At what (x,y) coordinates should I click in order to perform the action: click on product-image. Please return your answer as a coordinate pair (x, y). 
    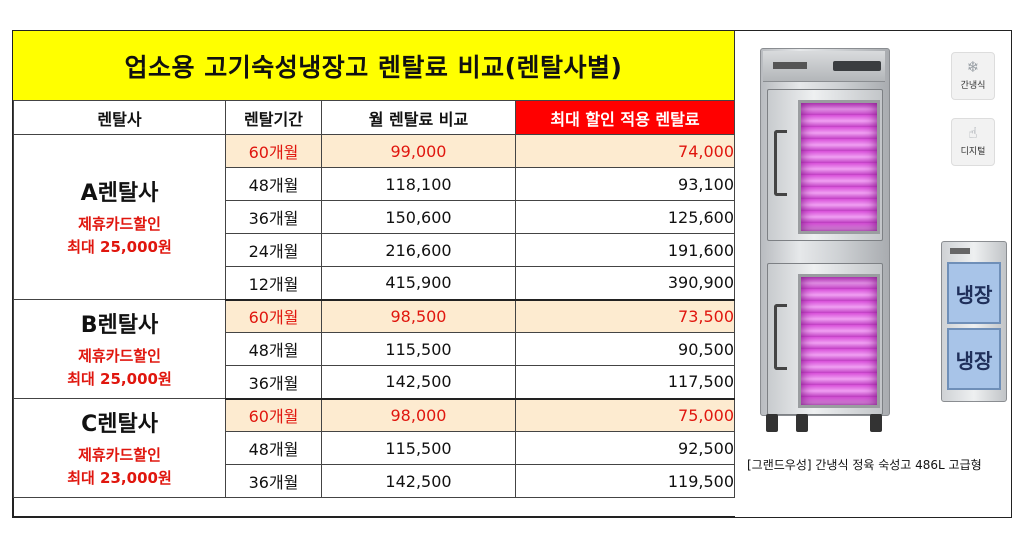
    Looking at the image, I should click on (828, 243).